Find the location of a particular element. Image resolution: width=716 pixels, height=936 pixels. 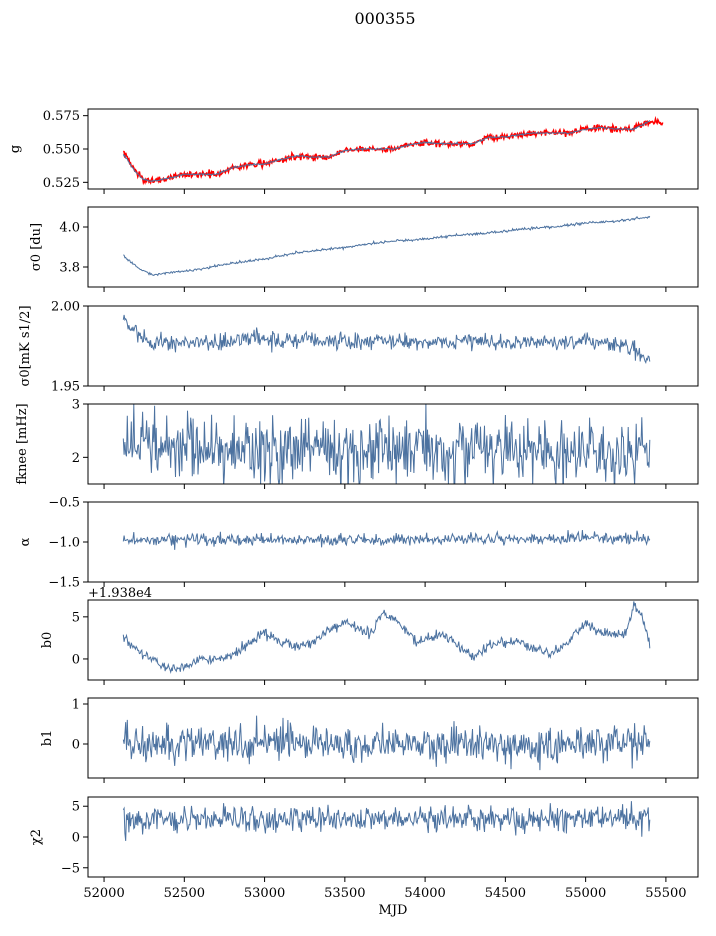

x-tick-label: 55500 is located at coordinates (665, 893).